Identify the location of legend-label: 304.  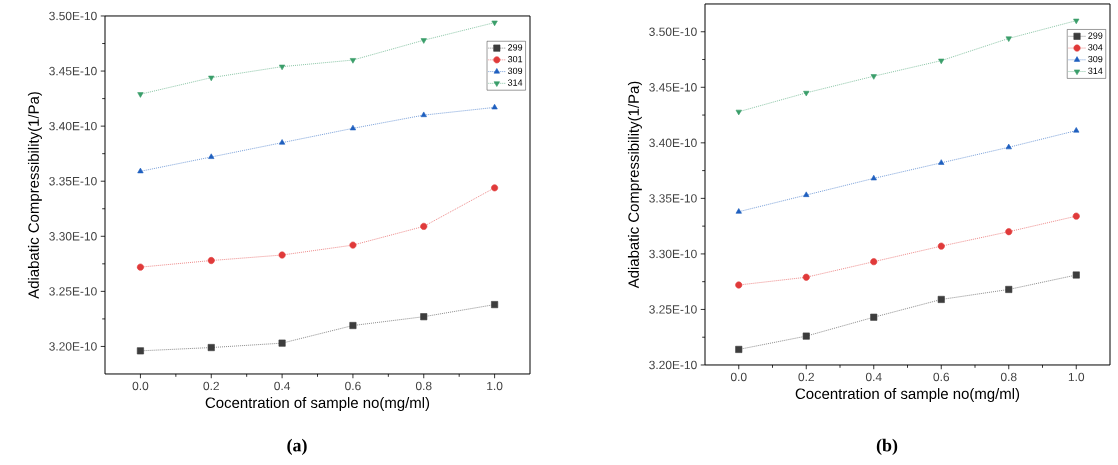
(1095, 47).